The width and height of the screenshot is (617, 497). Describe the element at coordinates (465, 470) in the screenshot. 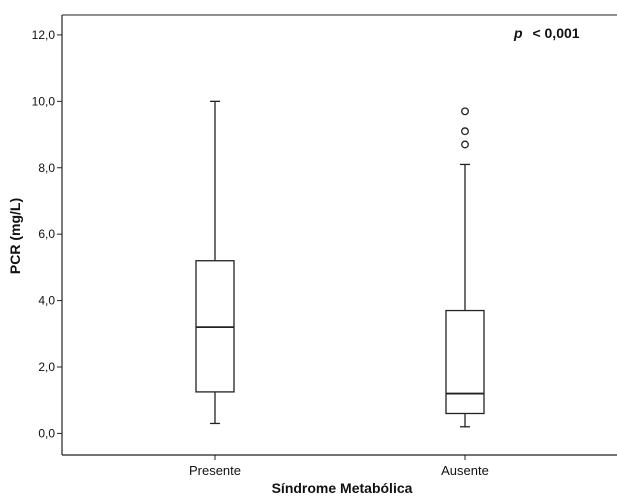

I see `x-category-label: Ausente` at that location.